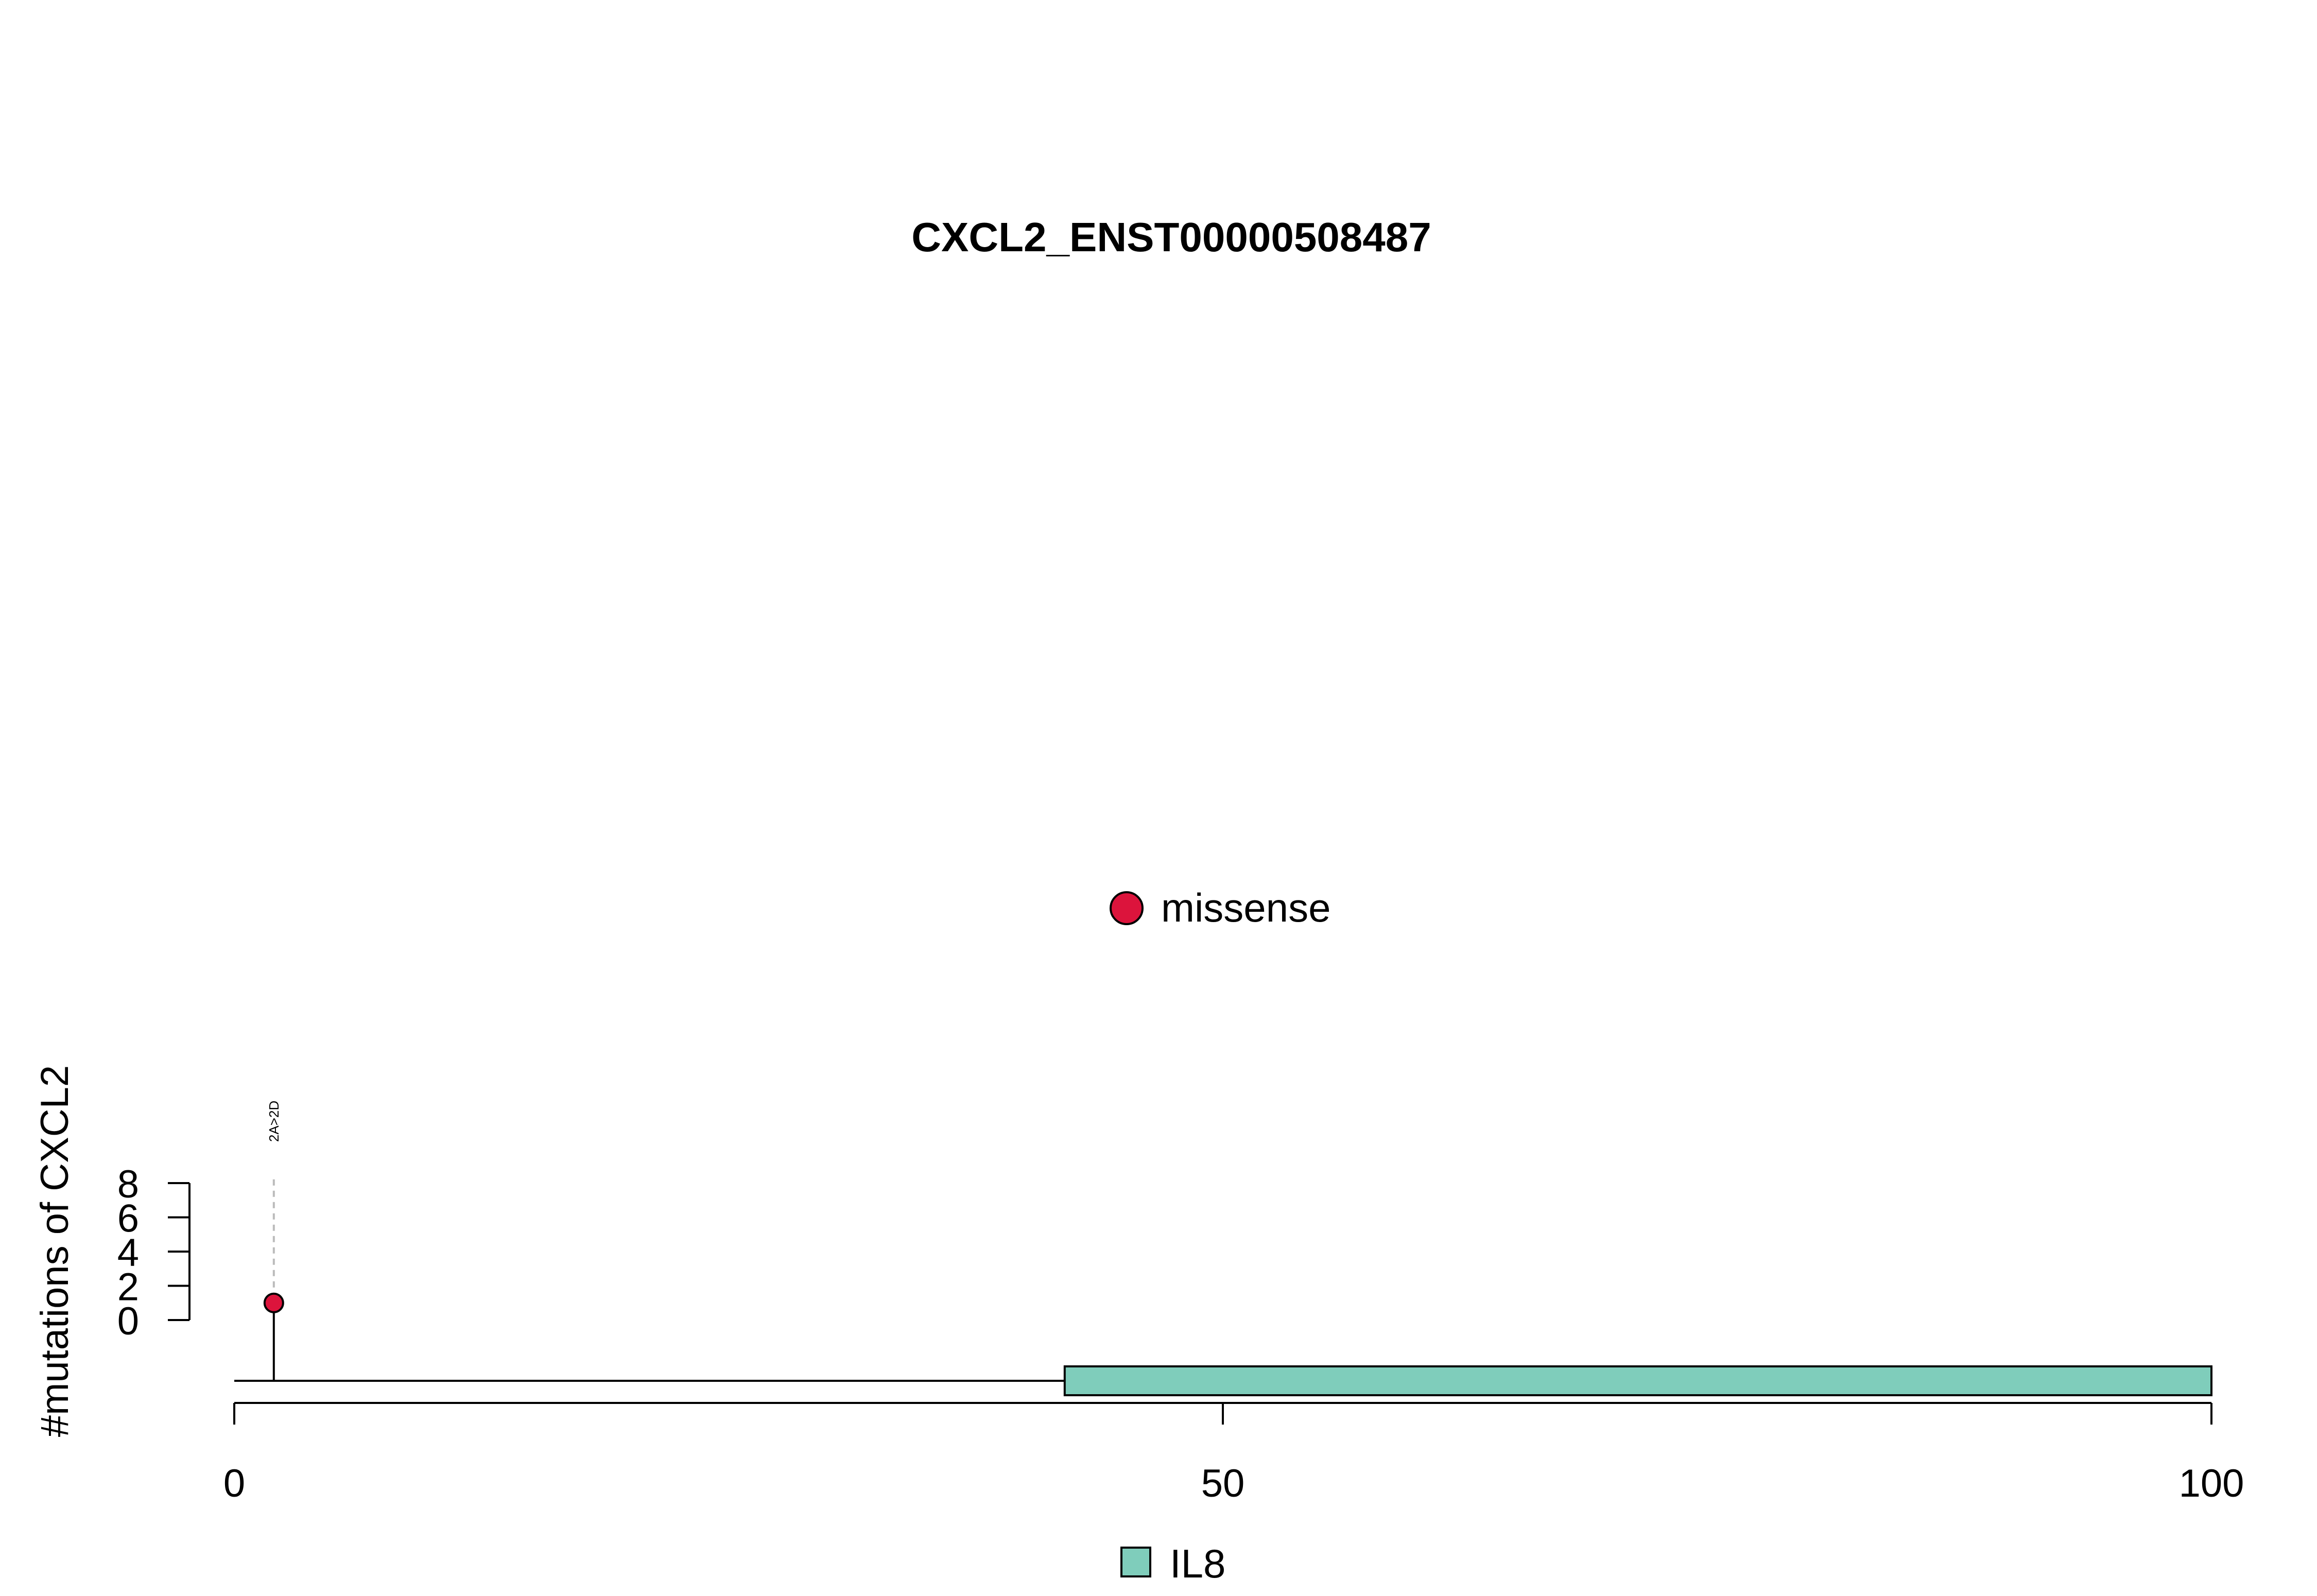 The width and height of the screenshot is (2317, 1596). I want to click on legend-il8-swatch, so click(1135, 1562).